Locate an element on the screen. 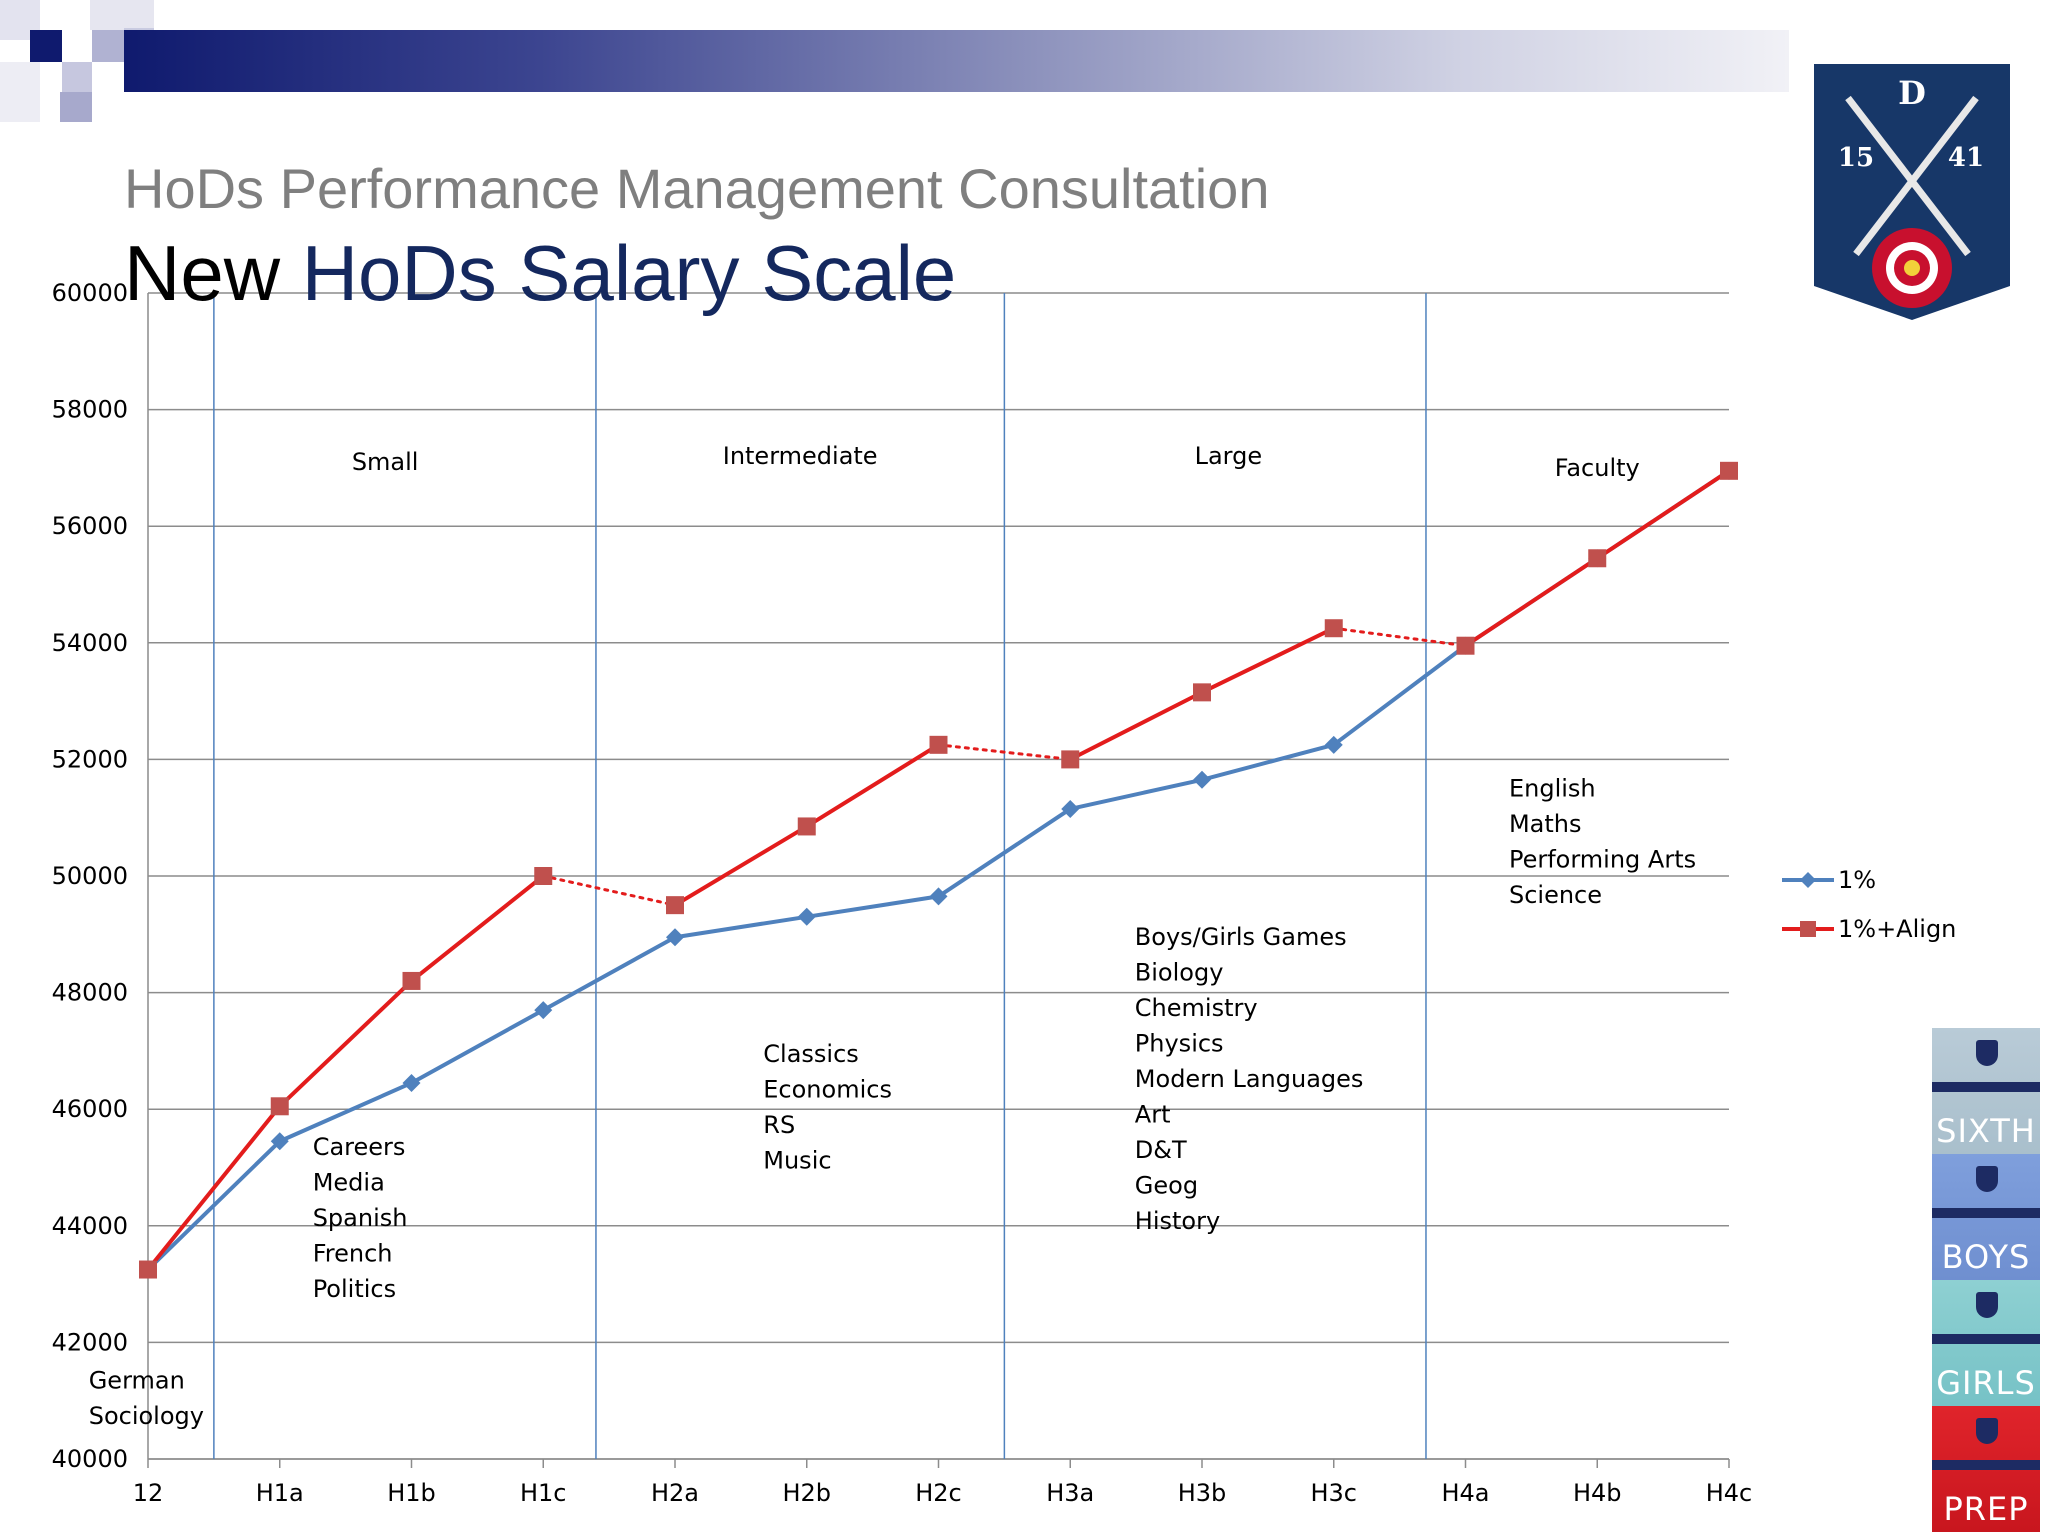 This screenshot has height=1536, width=2048. x-tick-label: H4c is located at coordinates (1729, 1493).